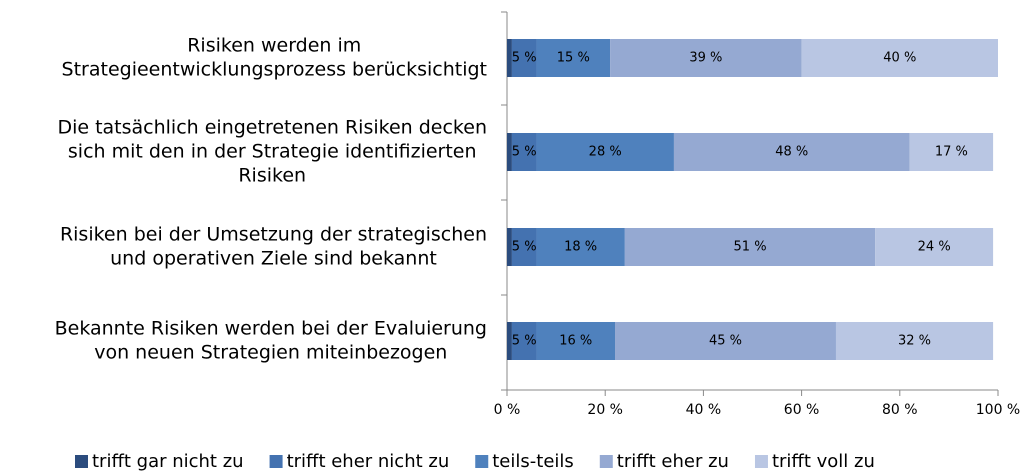  What do you see at coordinates (272, 176) in the screenshot?
I see `category-label: Risiken` at bounding box center [272, 176].